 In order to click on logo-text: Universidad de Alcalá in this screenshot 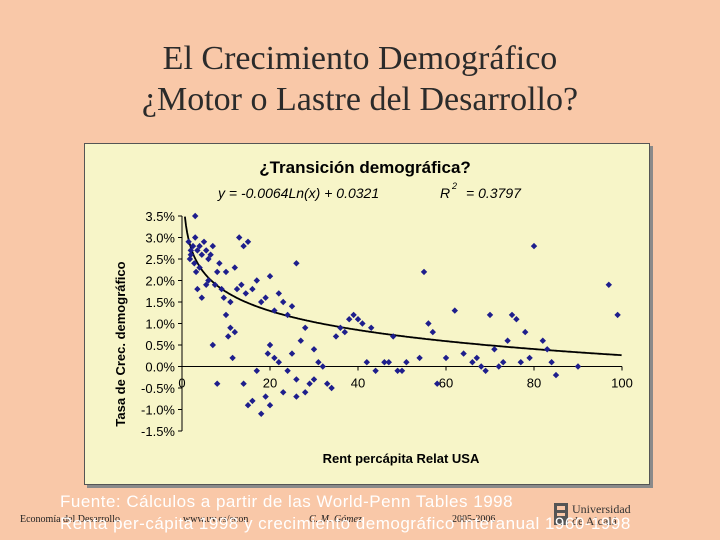, I will do `click(601, 515)`.